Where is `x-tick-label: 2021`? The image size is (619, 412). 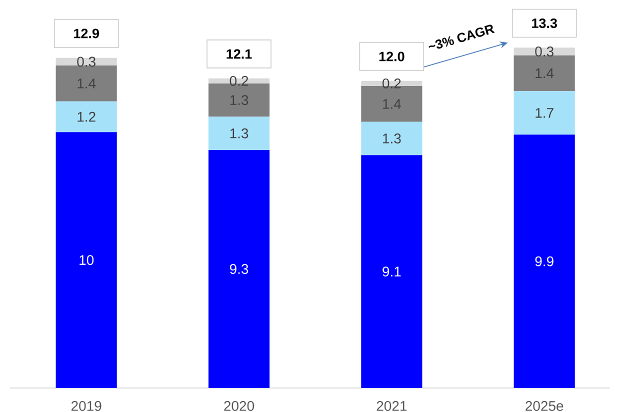 x-tick-label: 2021 is located at coordinates (391, 406).